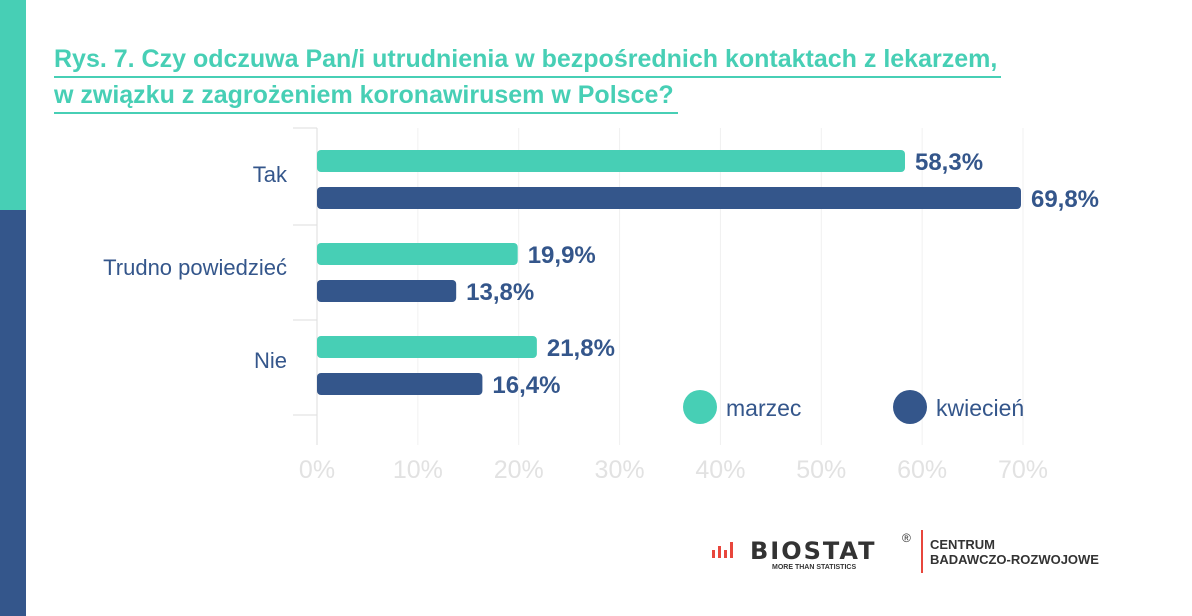  Describe the element at coordinates (906, 538) in the screenshot. I see `logo-registered: ®` at that location.